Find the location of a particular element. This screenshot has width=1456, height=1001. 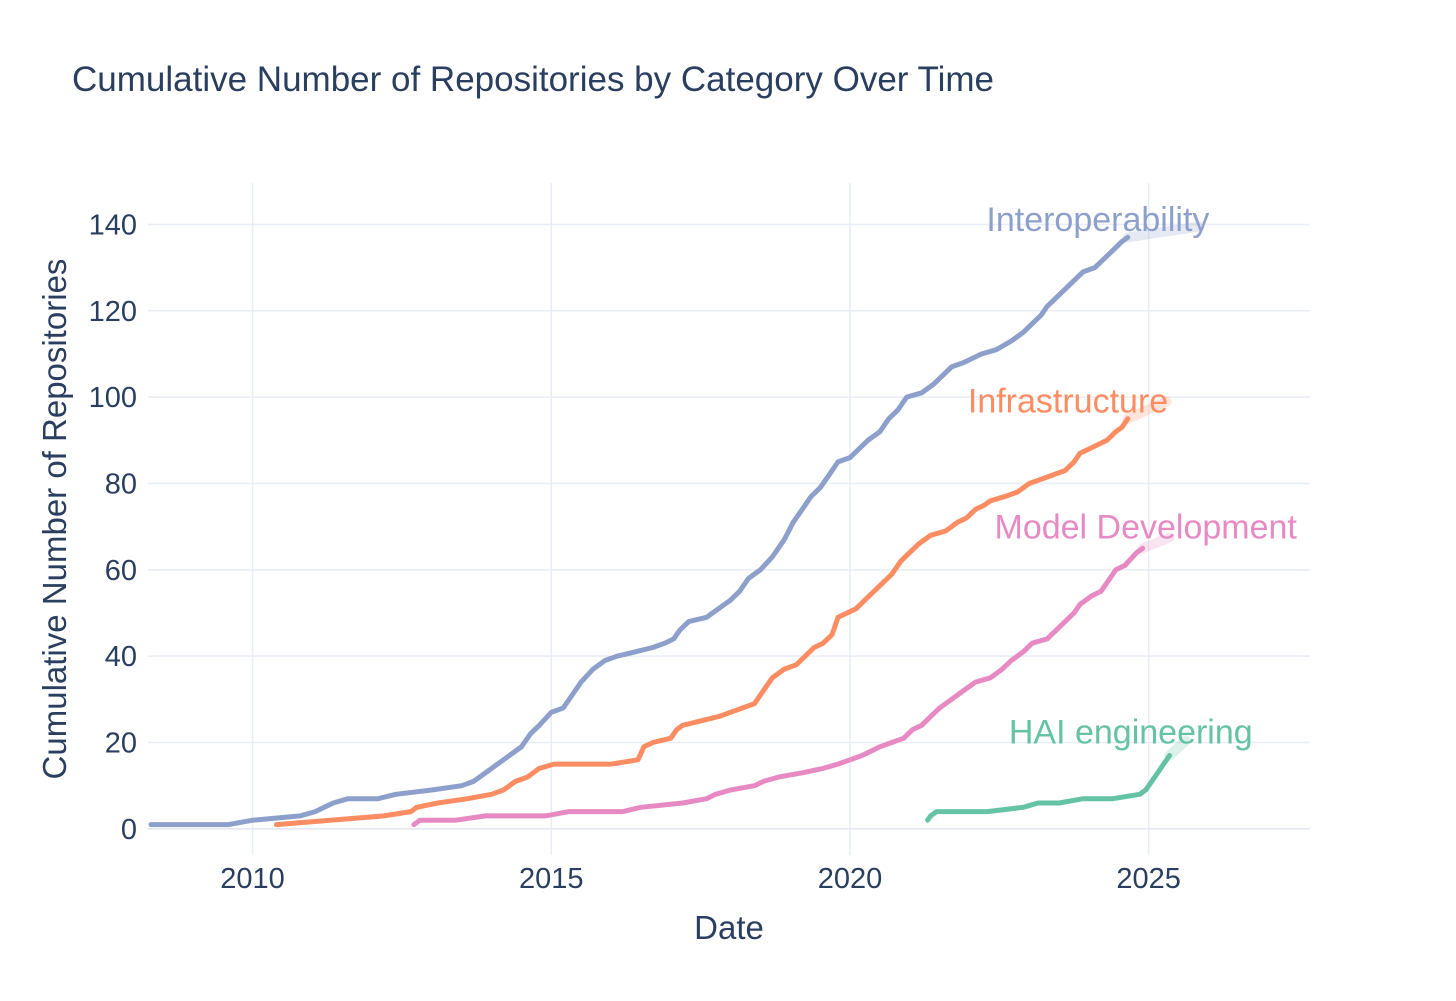

y-tick-label: 100 is located at coordinates (113, 398).